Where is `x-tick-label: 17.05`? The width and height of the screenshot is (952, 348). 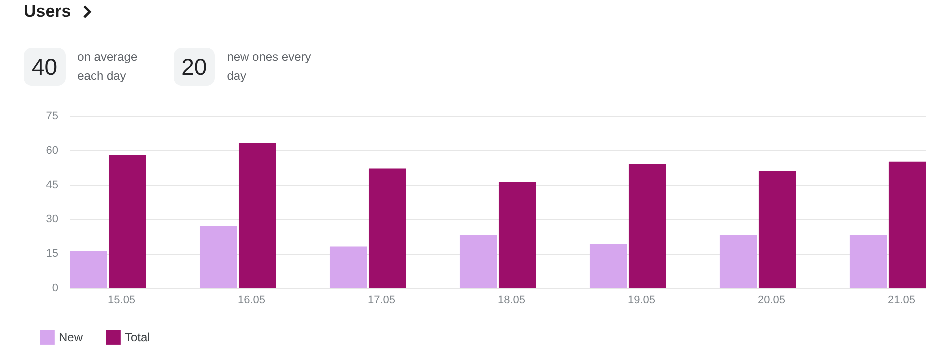 x-tick-label: 17.05 is located at coordinates (382, 300).